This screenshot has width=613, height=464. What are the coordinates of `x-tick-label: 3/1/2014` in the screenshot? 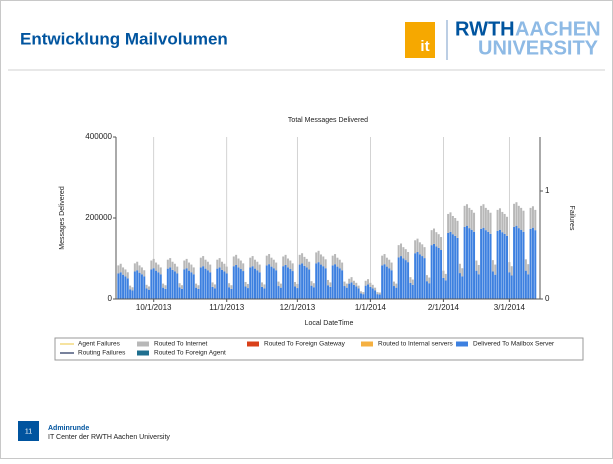 It's located at (510, 307).